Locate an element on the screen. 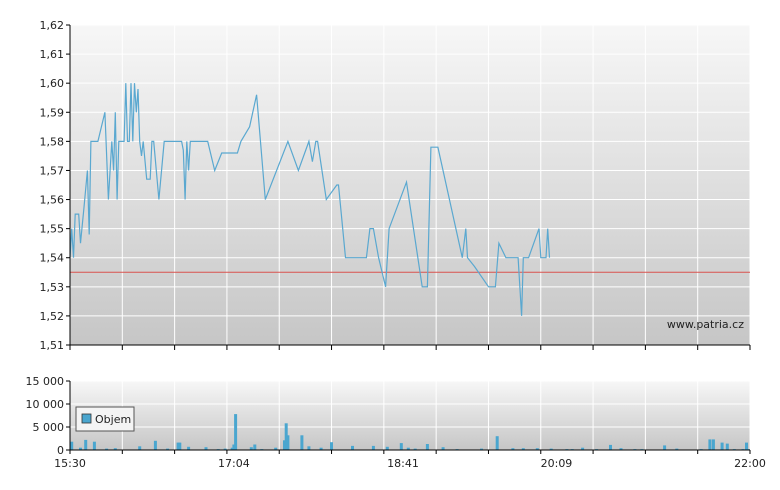 The image size is (780, 490). price-x-axis is located at coordinates (410, 347).